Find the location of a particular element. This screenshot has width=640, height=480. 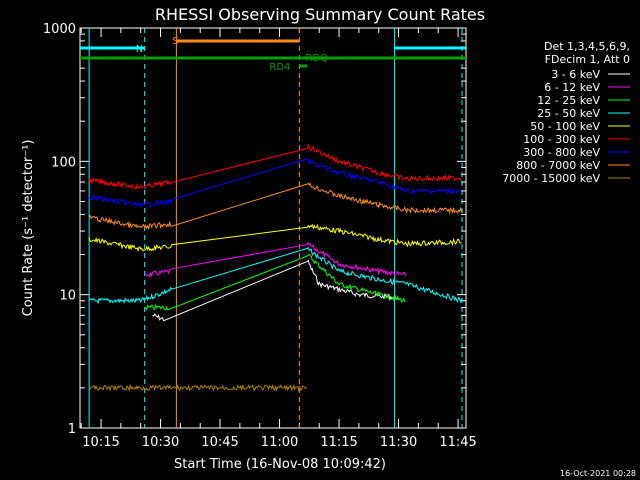

legend-label: 6 - 12 keV is located at coordinates (572, 87).